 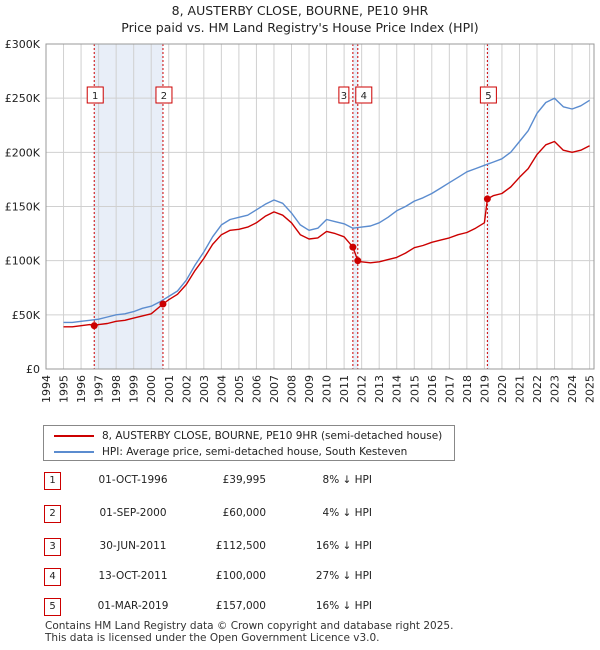 I want to click on sale-date: 01-SEP-2000, so click(x=133, y=513).